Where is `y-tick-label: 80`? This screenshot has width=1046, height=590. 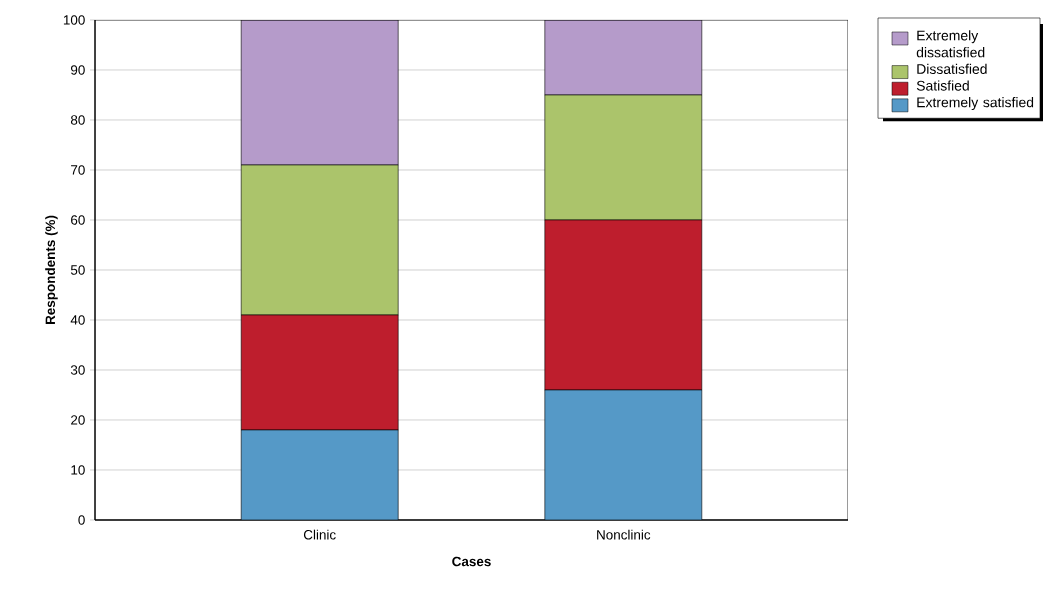
y-tick-label: 80 is located at coordinates (77, 120).